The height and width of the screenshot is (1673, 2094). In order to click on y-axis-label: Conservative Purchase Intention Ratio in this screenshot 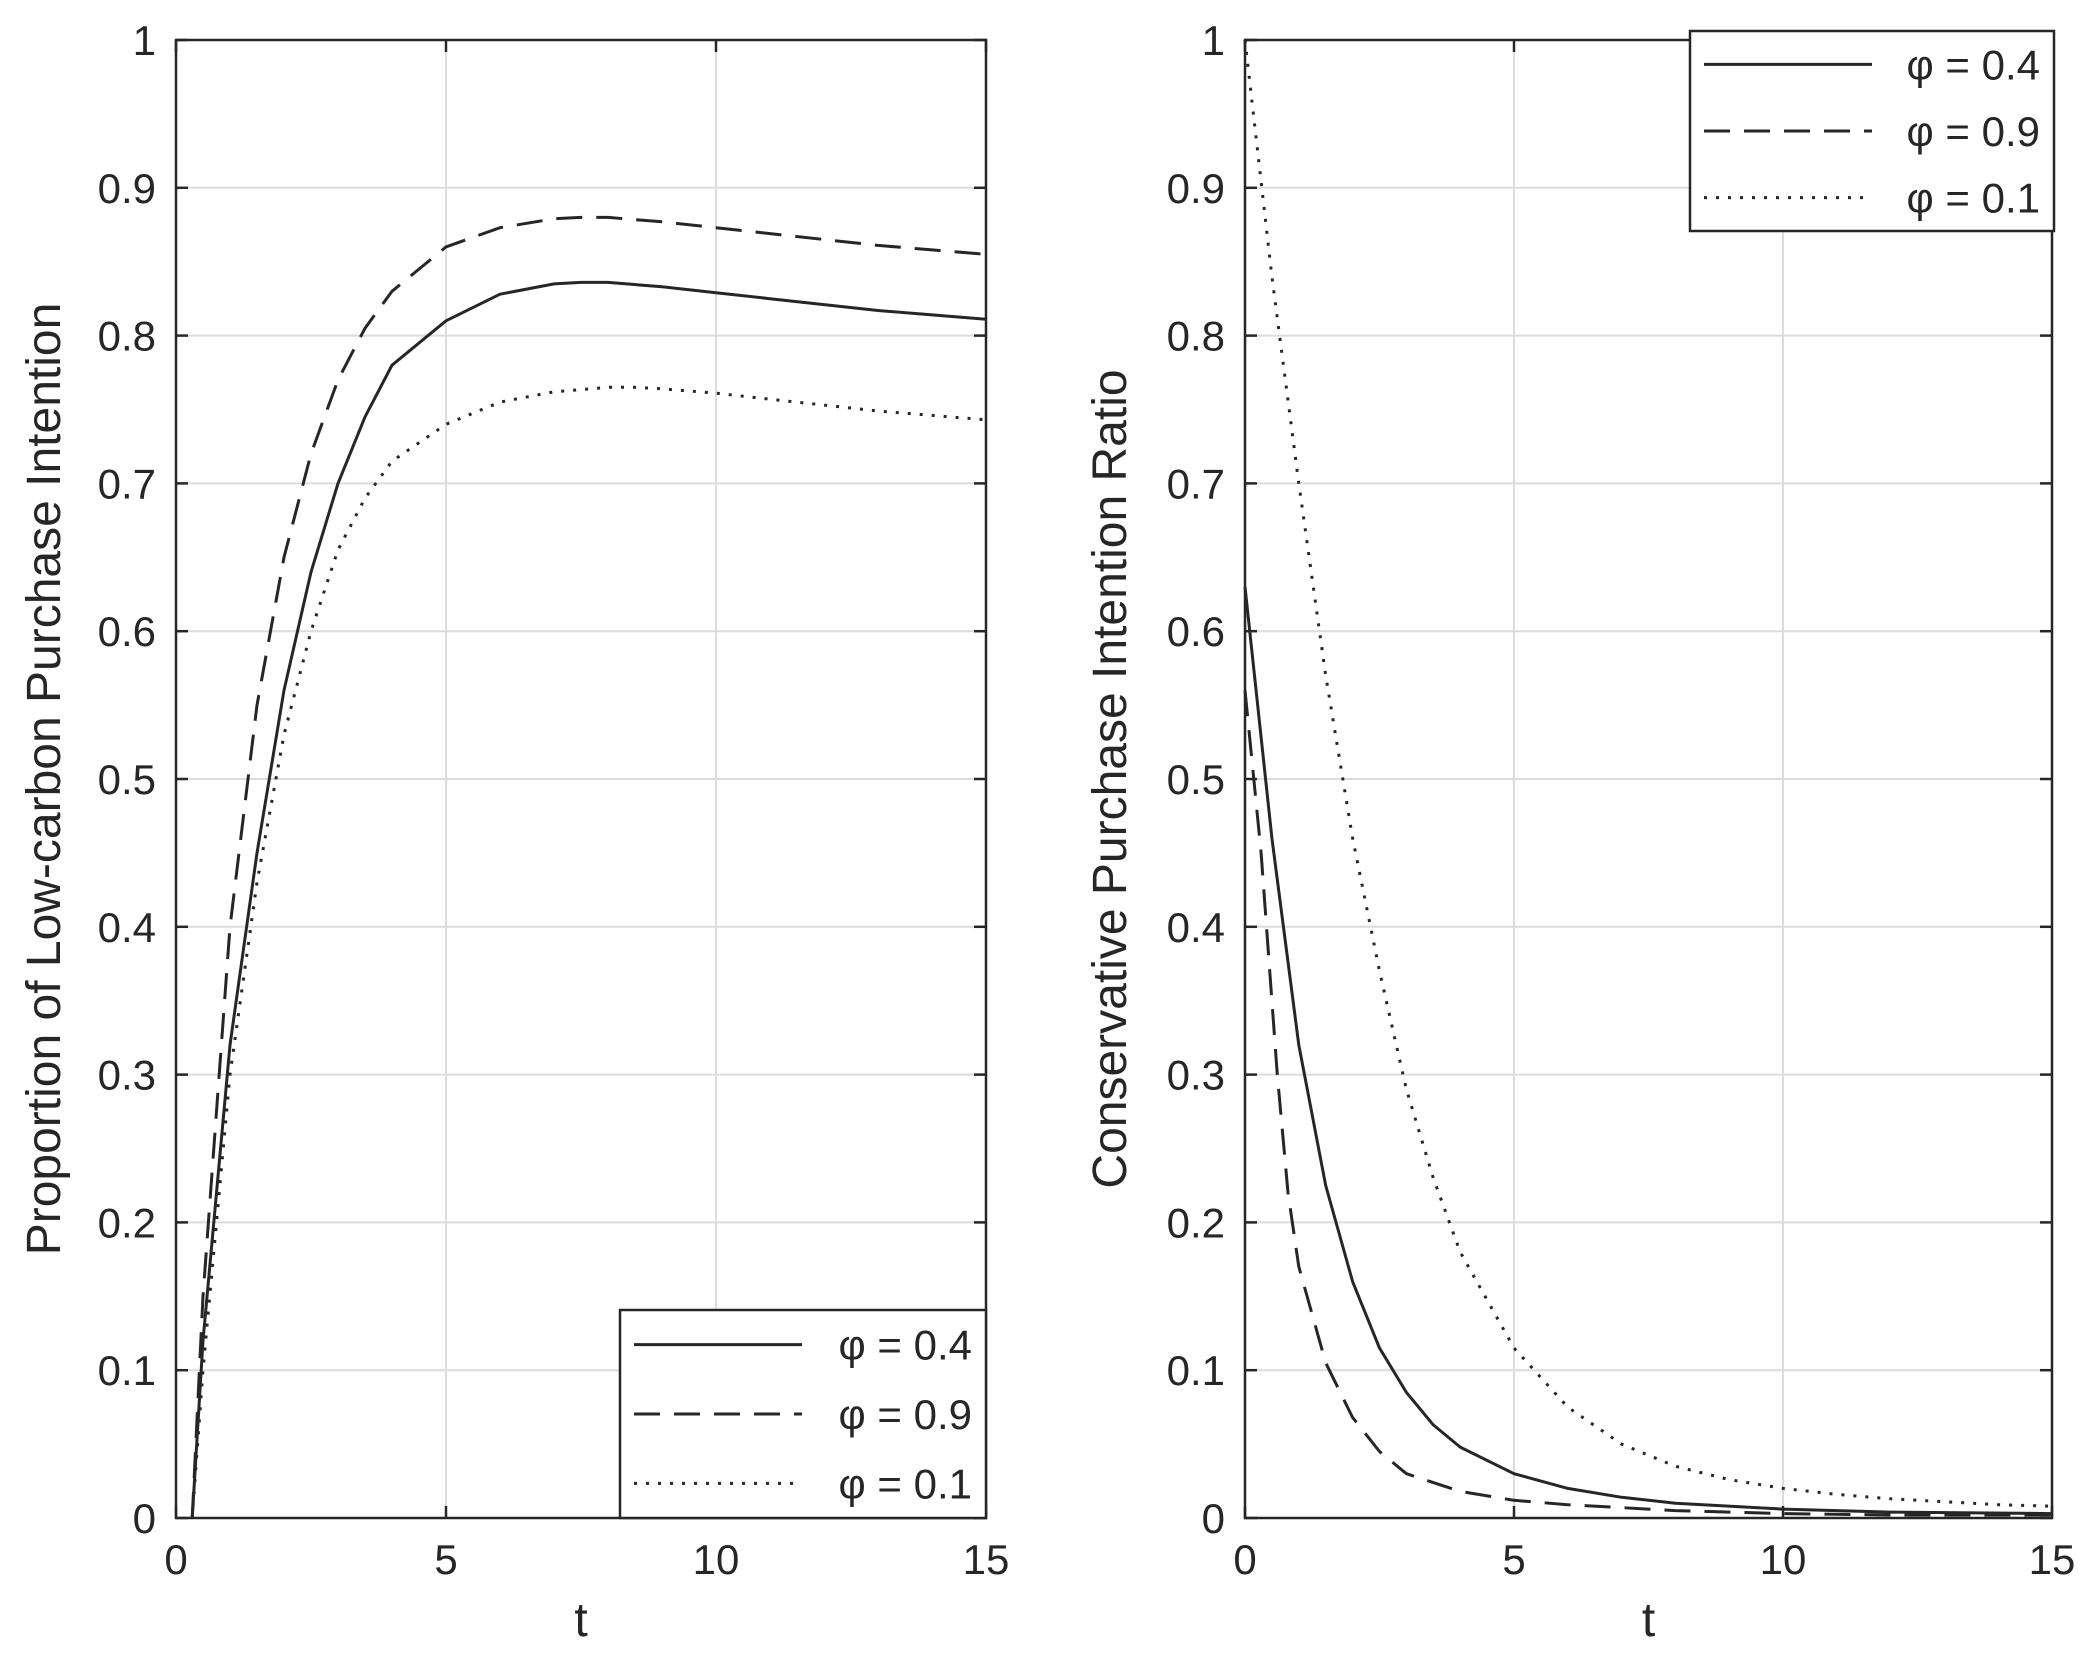, I will do `click(1110, 778)`.